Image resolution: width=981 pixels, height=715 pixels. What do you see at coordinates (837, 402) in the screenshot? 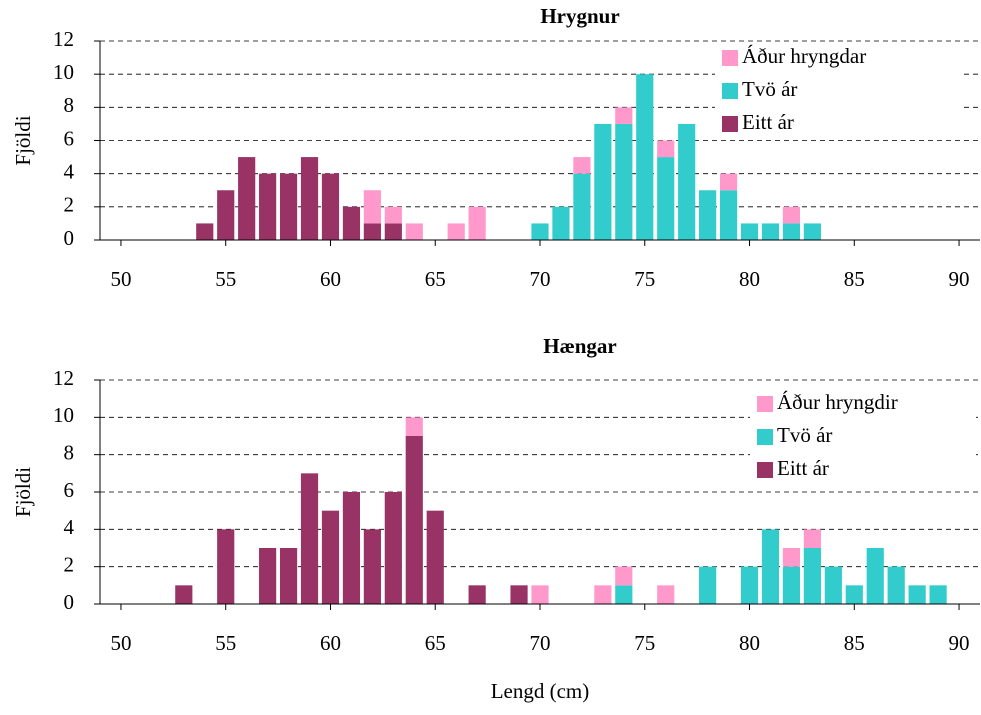
I see `legend-label: Áður hryngdir` at bounding box center [837, 402].